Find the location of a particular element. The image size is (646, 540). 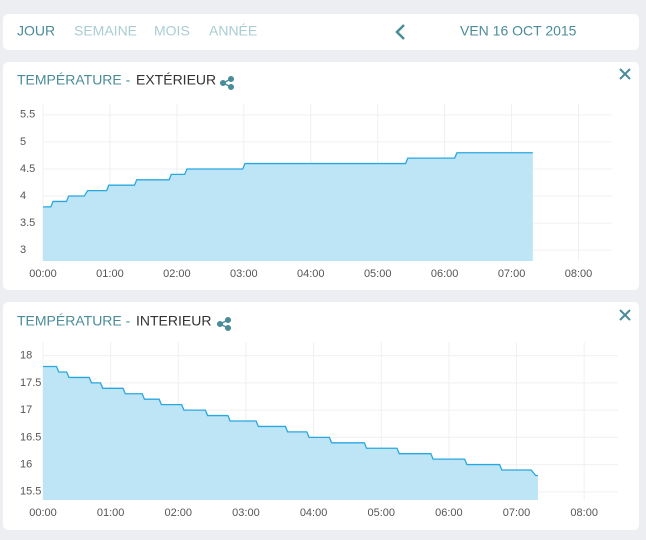

y-tick-label: 17 is located at coordinates (26, 410).